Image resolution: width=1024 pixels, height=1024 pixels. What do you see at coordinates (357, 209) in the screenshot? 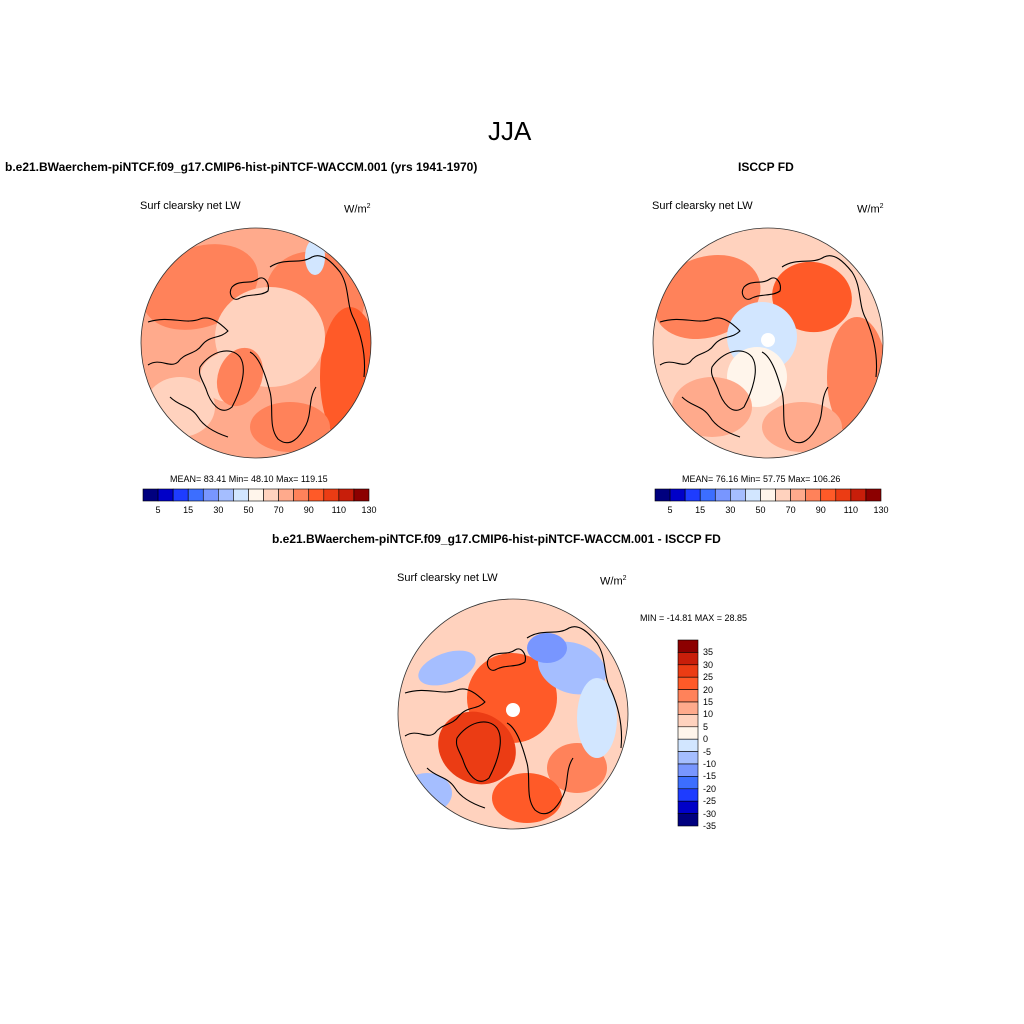
I see `model-unit-label: W/m2` at bounding box center [357, 209].